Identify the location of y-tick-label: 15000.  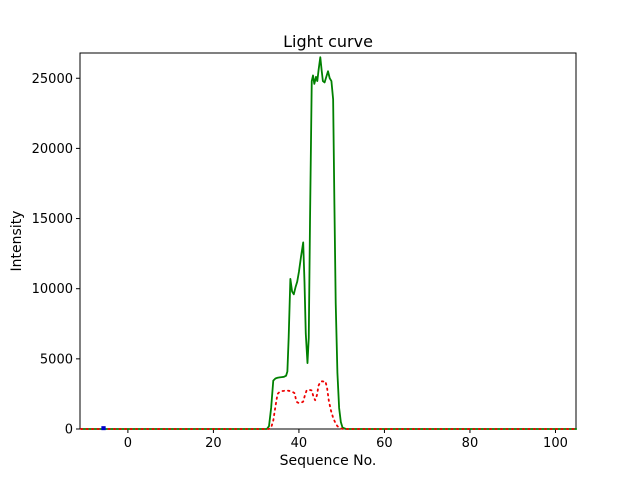
(52, 219).